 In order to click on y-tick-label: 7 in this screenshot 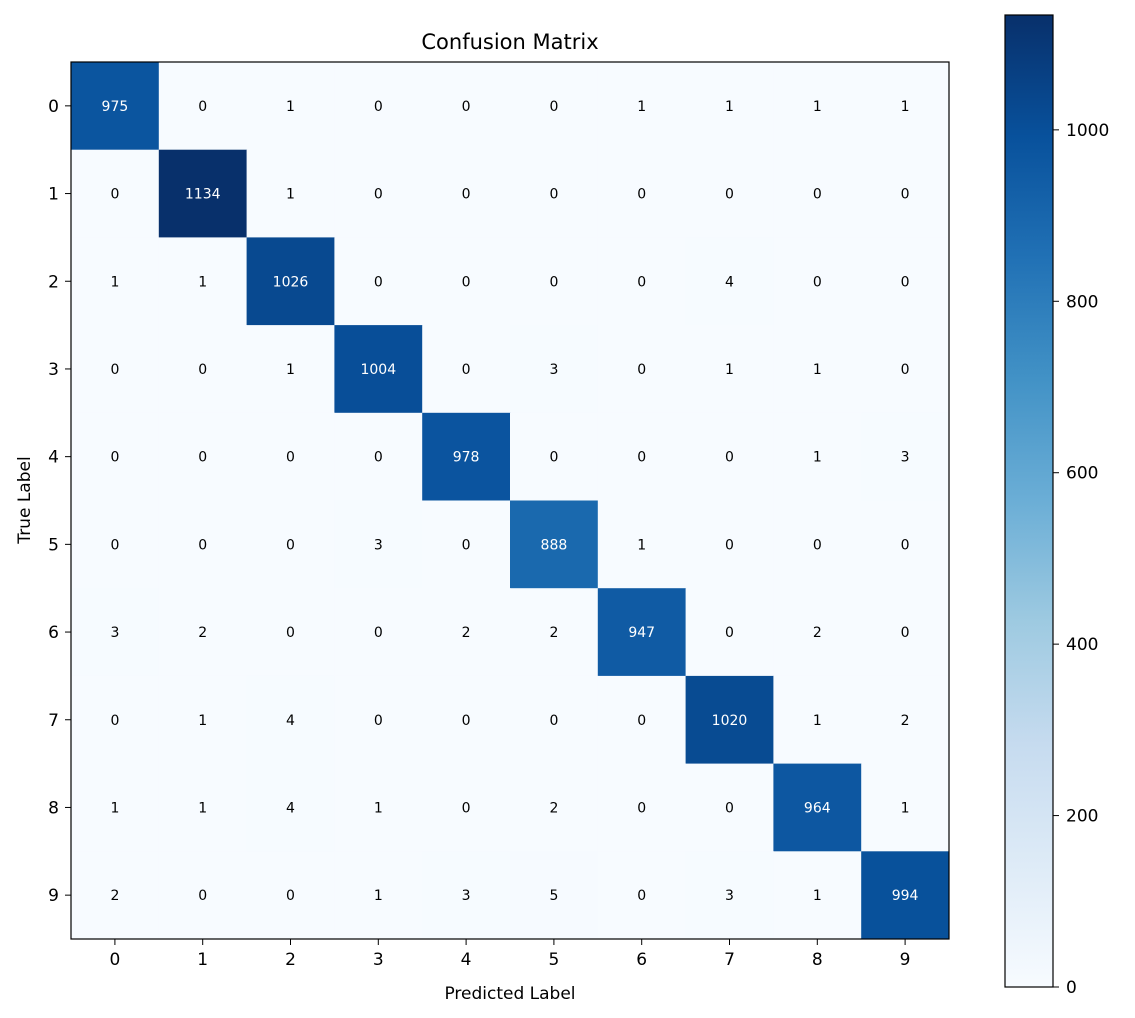, I will do `click(53, 721)`.